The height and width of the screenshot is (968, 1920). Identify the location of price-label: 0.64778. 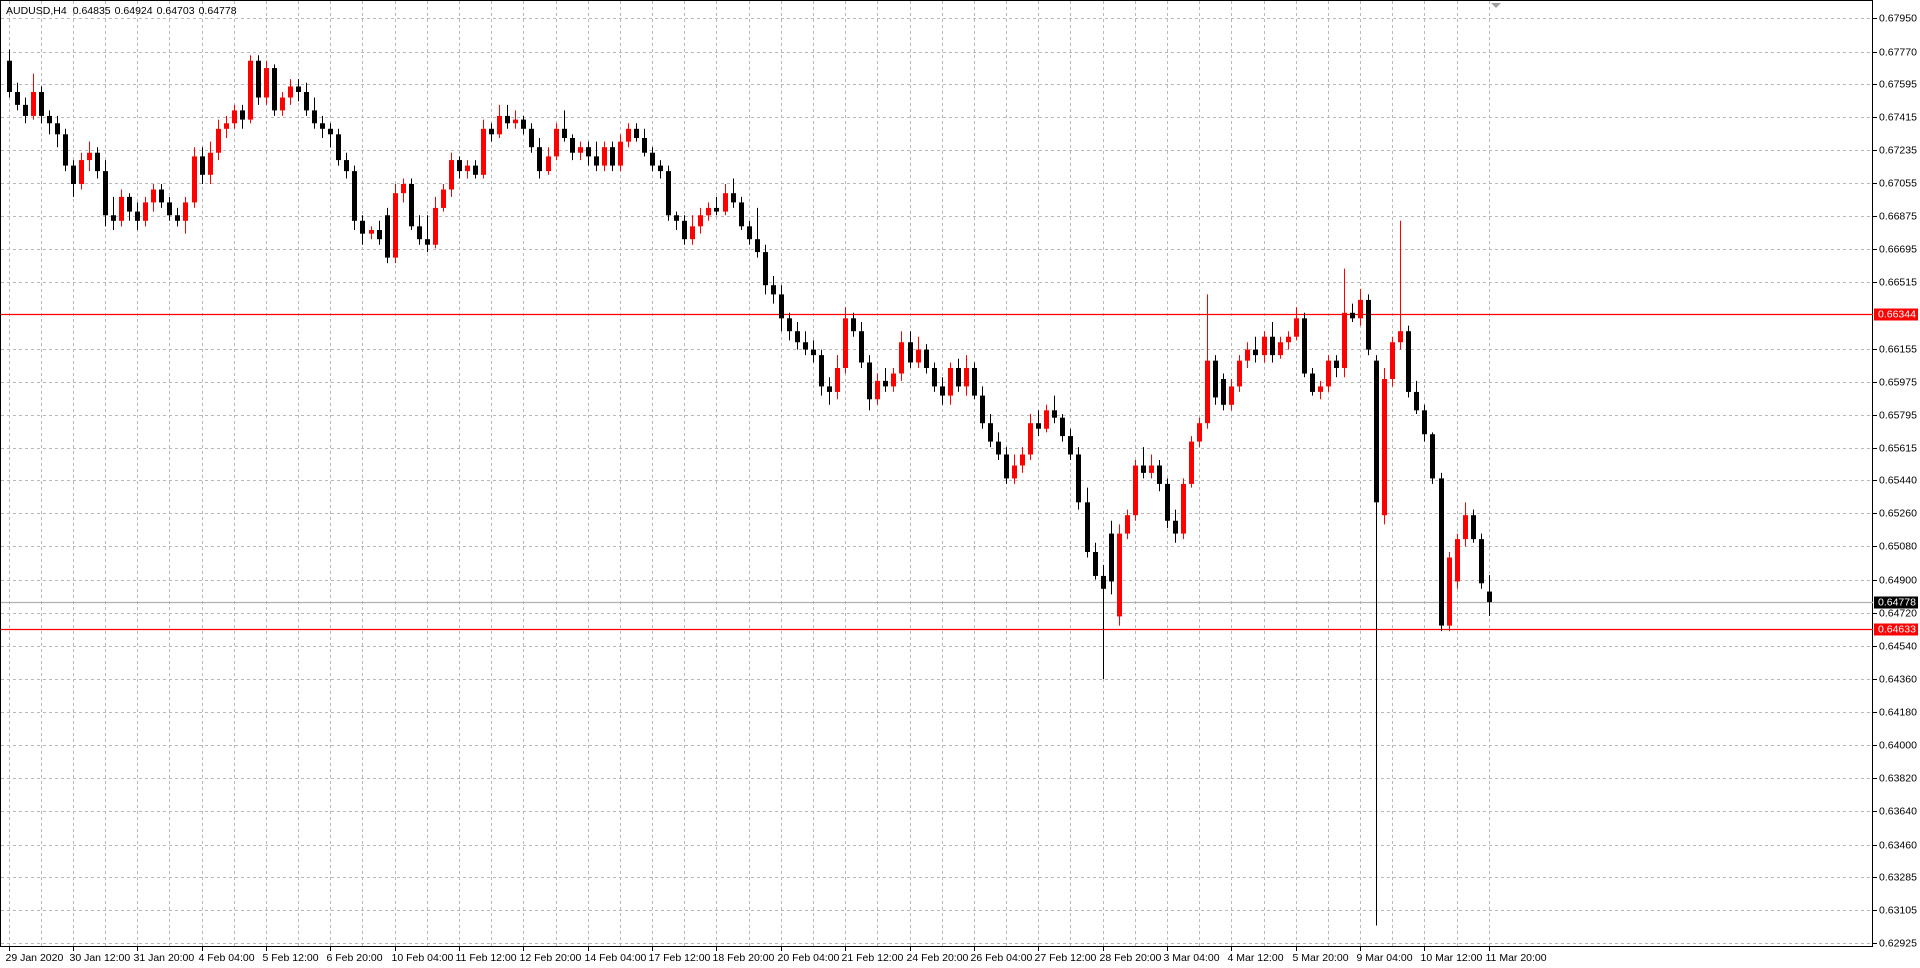
(1897, 602).